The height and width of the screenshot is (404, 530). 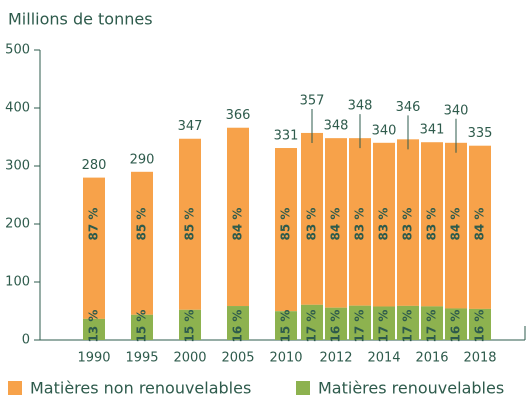 What do you see at coordinates (238, 115) in the screenshot?
I see `total-label: 366` at bounding box center [238, 115].